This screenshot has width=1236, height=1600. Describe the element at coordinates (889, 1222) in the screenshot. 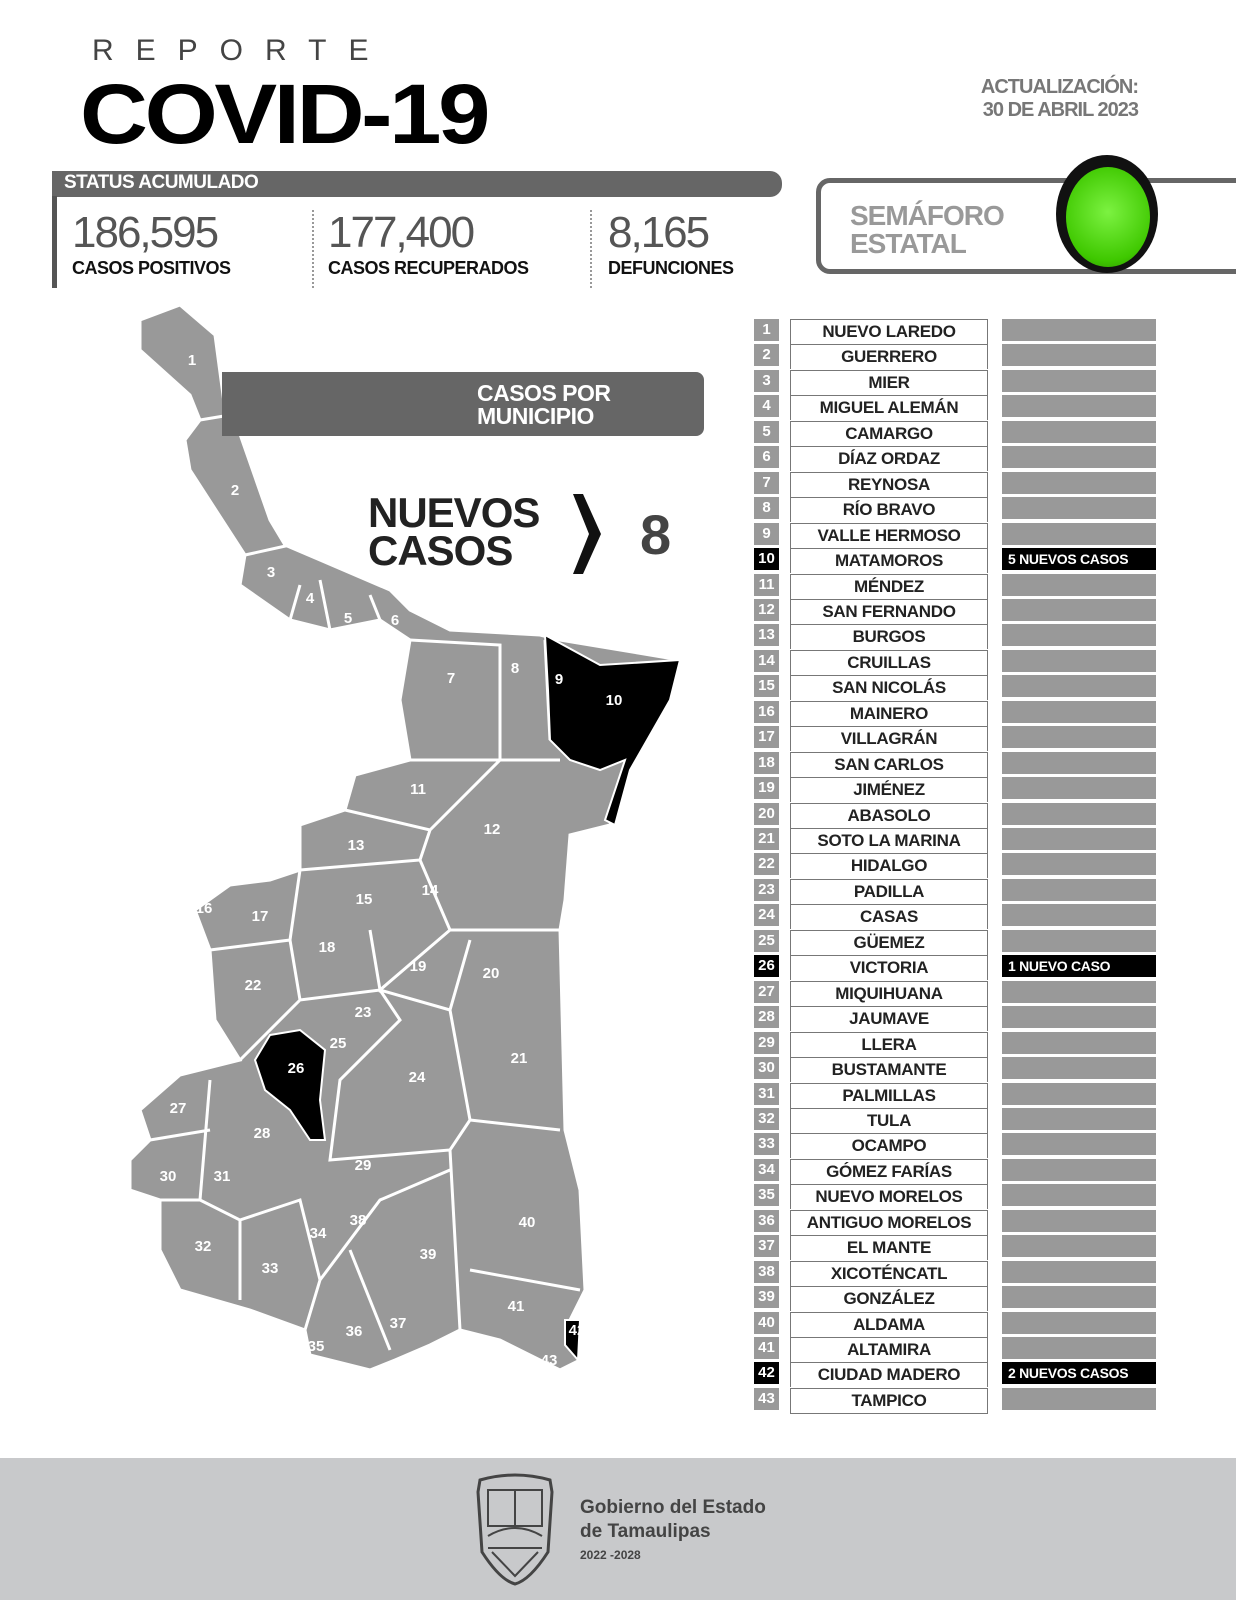

I see `municipality-name: ANTIGUO MORELOS` at that location.